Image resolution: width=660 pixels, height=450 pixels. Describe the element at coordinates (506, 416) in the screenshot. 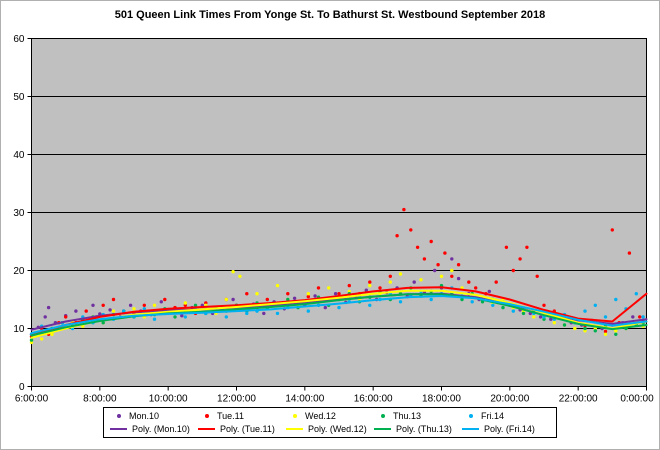

I see `legend-item-Fri.14: Fri.14` at that location.